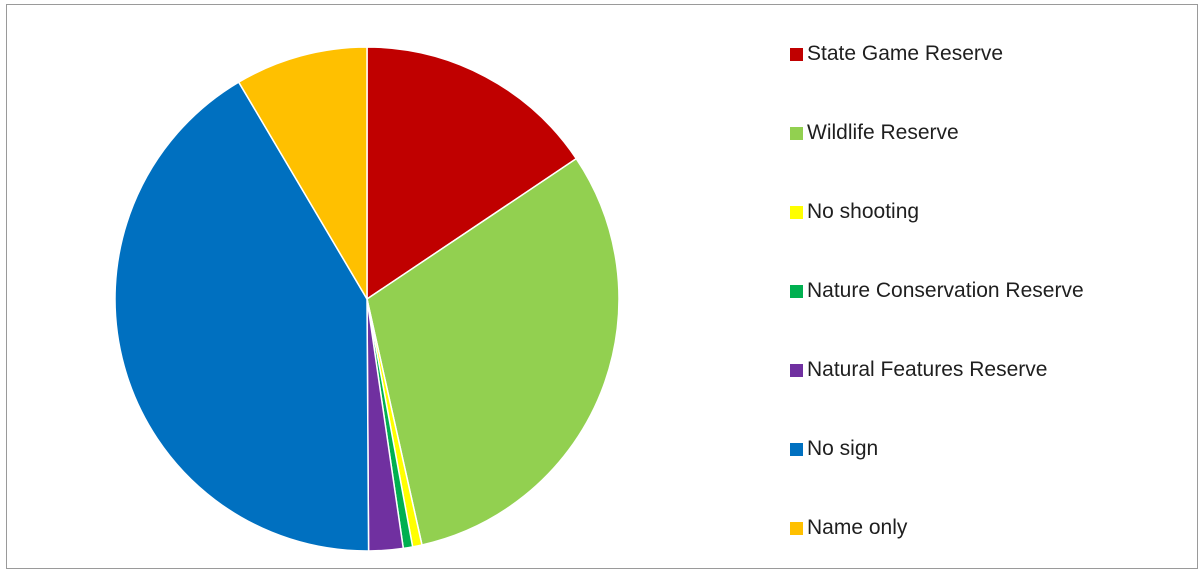 This screenshot has width=1204, height=574. I want to click on legend-label: State Game Reserve, so click(905, 53).